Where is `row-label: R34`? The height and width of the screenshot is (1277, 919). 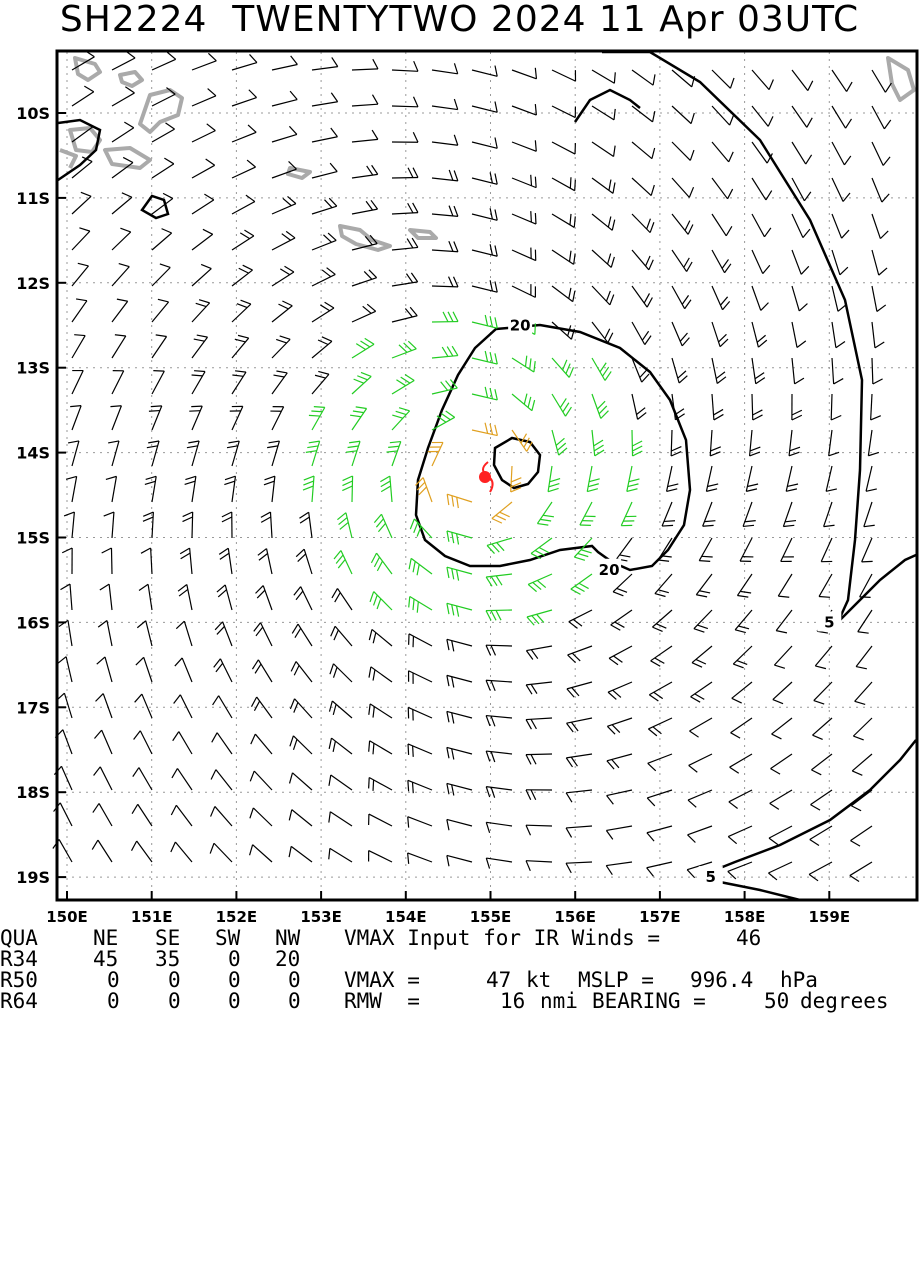 row-label: R34 is located at coordinates (19, 959).